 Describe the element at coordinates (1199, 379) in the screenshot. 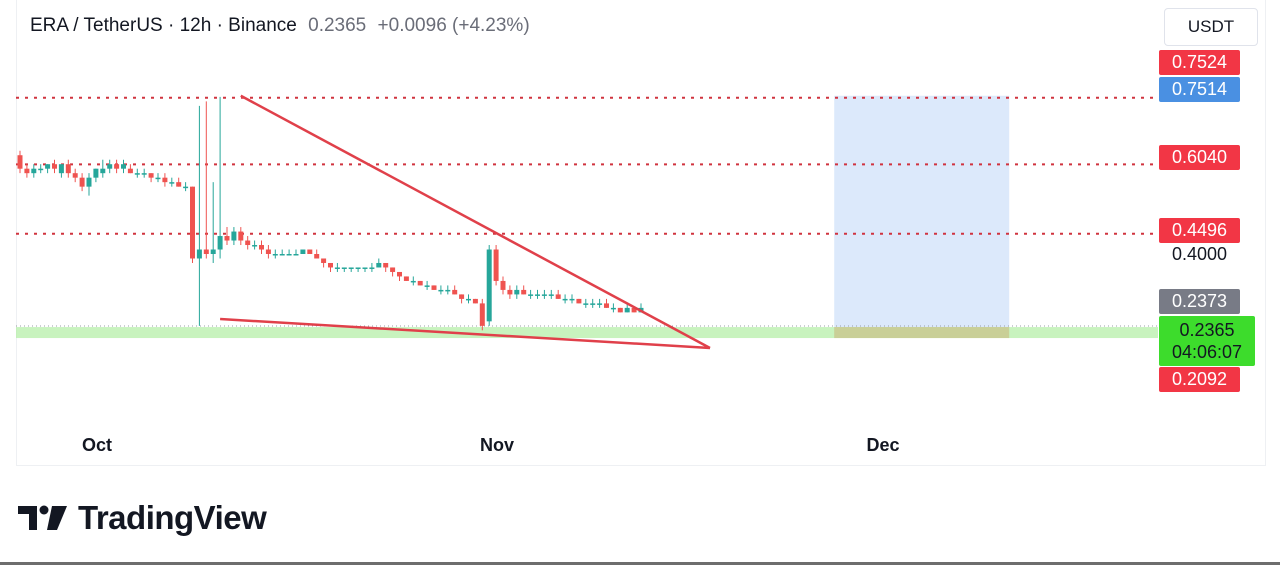

I see `price-tag-support: 0.2092` at that location.